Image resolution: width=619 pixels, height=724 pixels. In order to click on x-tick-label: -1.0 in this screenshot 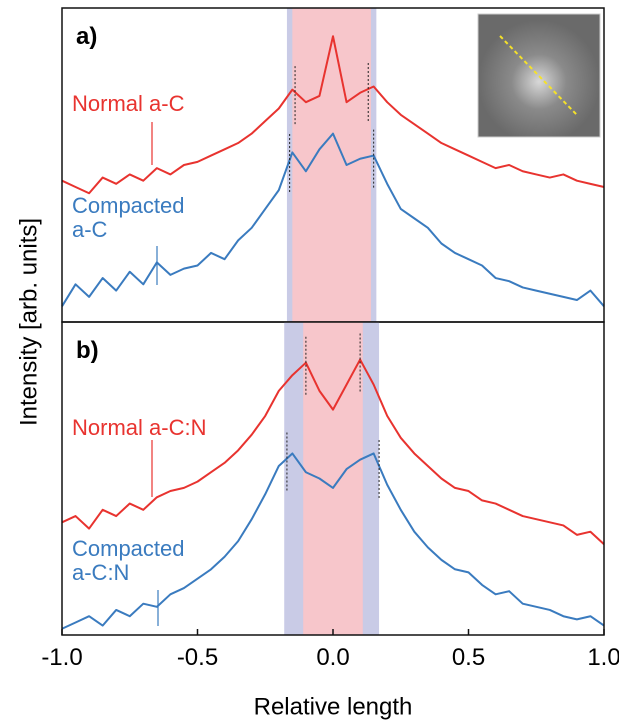, I will do `click(61, 657)`.